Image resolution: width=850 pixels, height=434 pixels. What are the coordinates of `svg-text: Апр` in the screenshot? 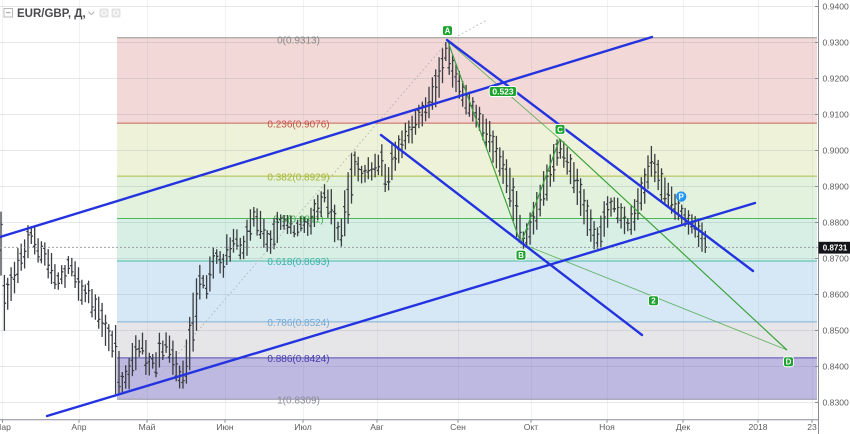 It's located at (78, 427).